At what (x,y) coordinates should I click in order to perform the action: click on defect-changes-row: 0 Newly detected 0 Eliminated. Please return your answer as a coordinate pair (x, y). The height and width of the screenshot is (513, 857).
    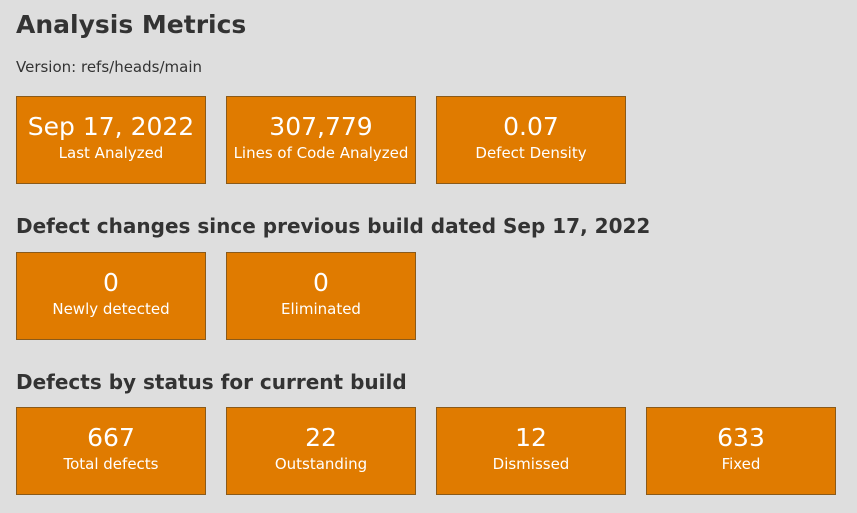
    Looking at the image, I should click on (216, 296).